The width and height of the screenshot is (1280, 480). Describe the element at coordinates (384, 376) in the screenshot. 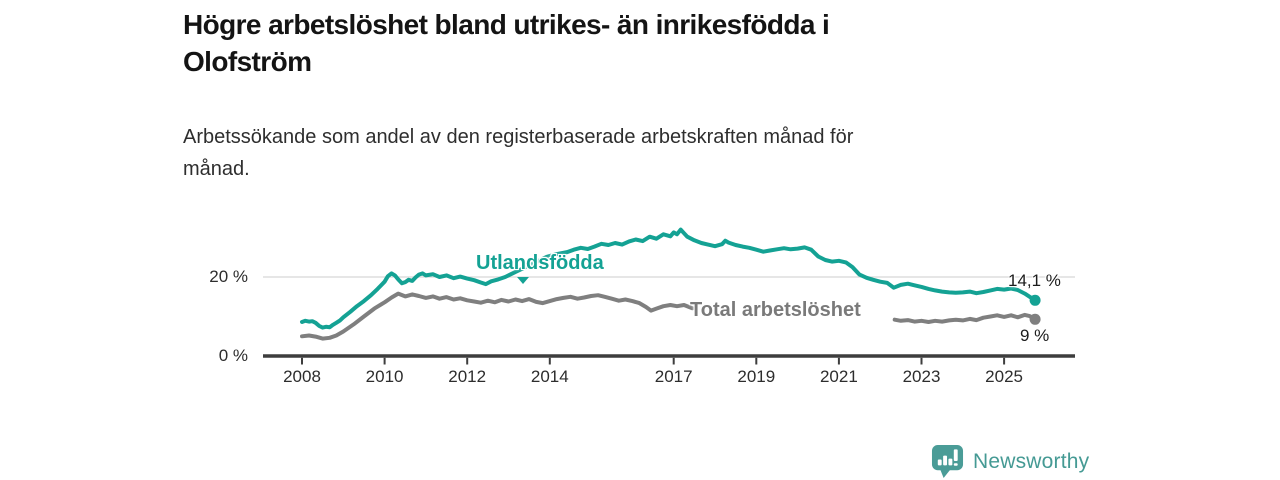

I see `x-tick-label-2010: 2010` at that location.